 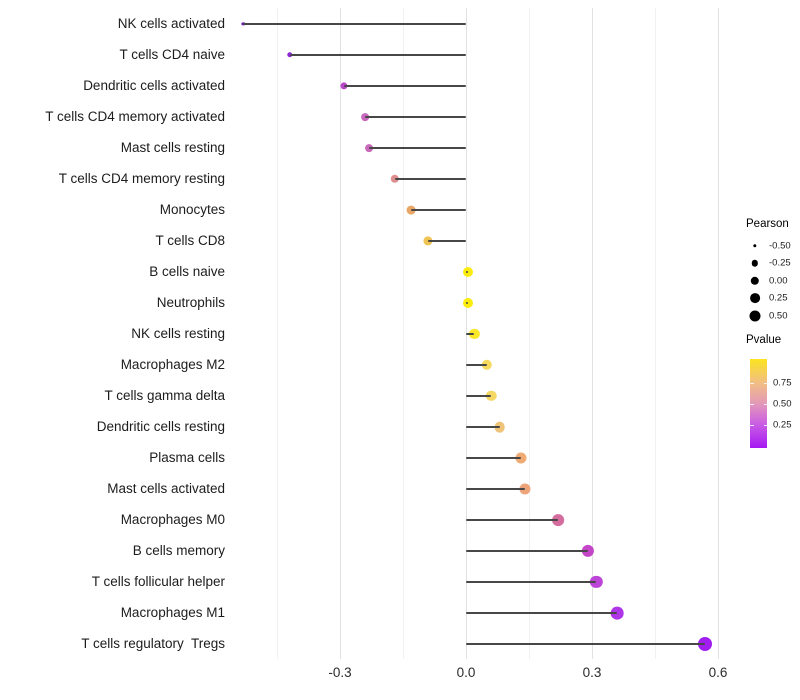 What do you see at coordinates (178, 333) in the screenshot?
I see `y-axis-label: NK cells resting` at bounding box center [178, 333].